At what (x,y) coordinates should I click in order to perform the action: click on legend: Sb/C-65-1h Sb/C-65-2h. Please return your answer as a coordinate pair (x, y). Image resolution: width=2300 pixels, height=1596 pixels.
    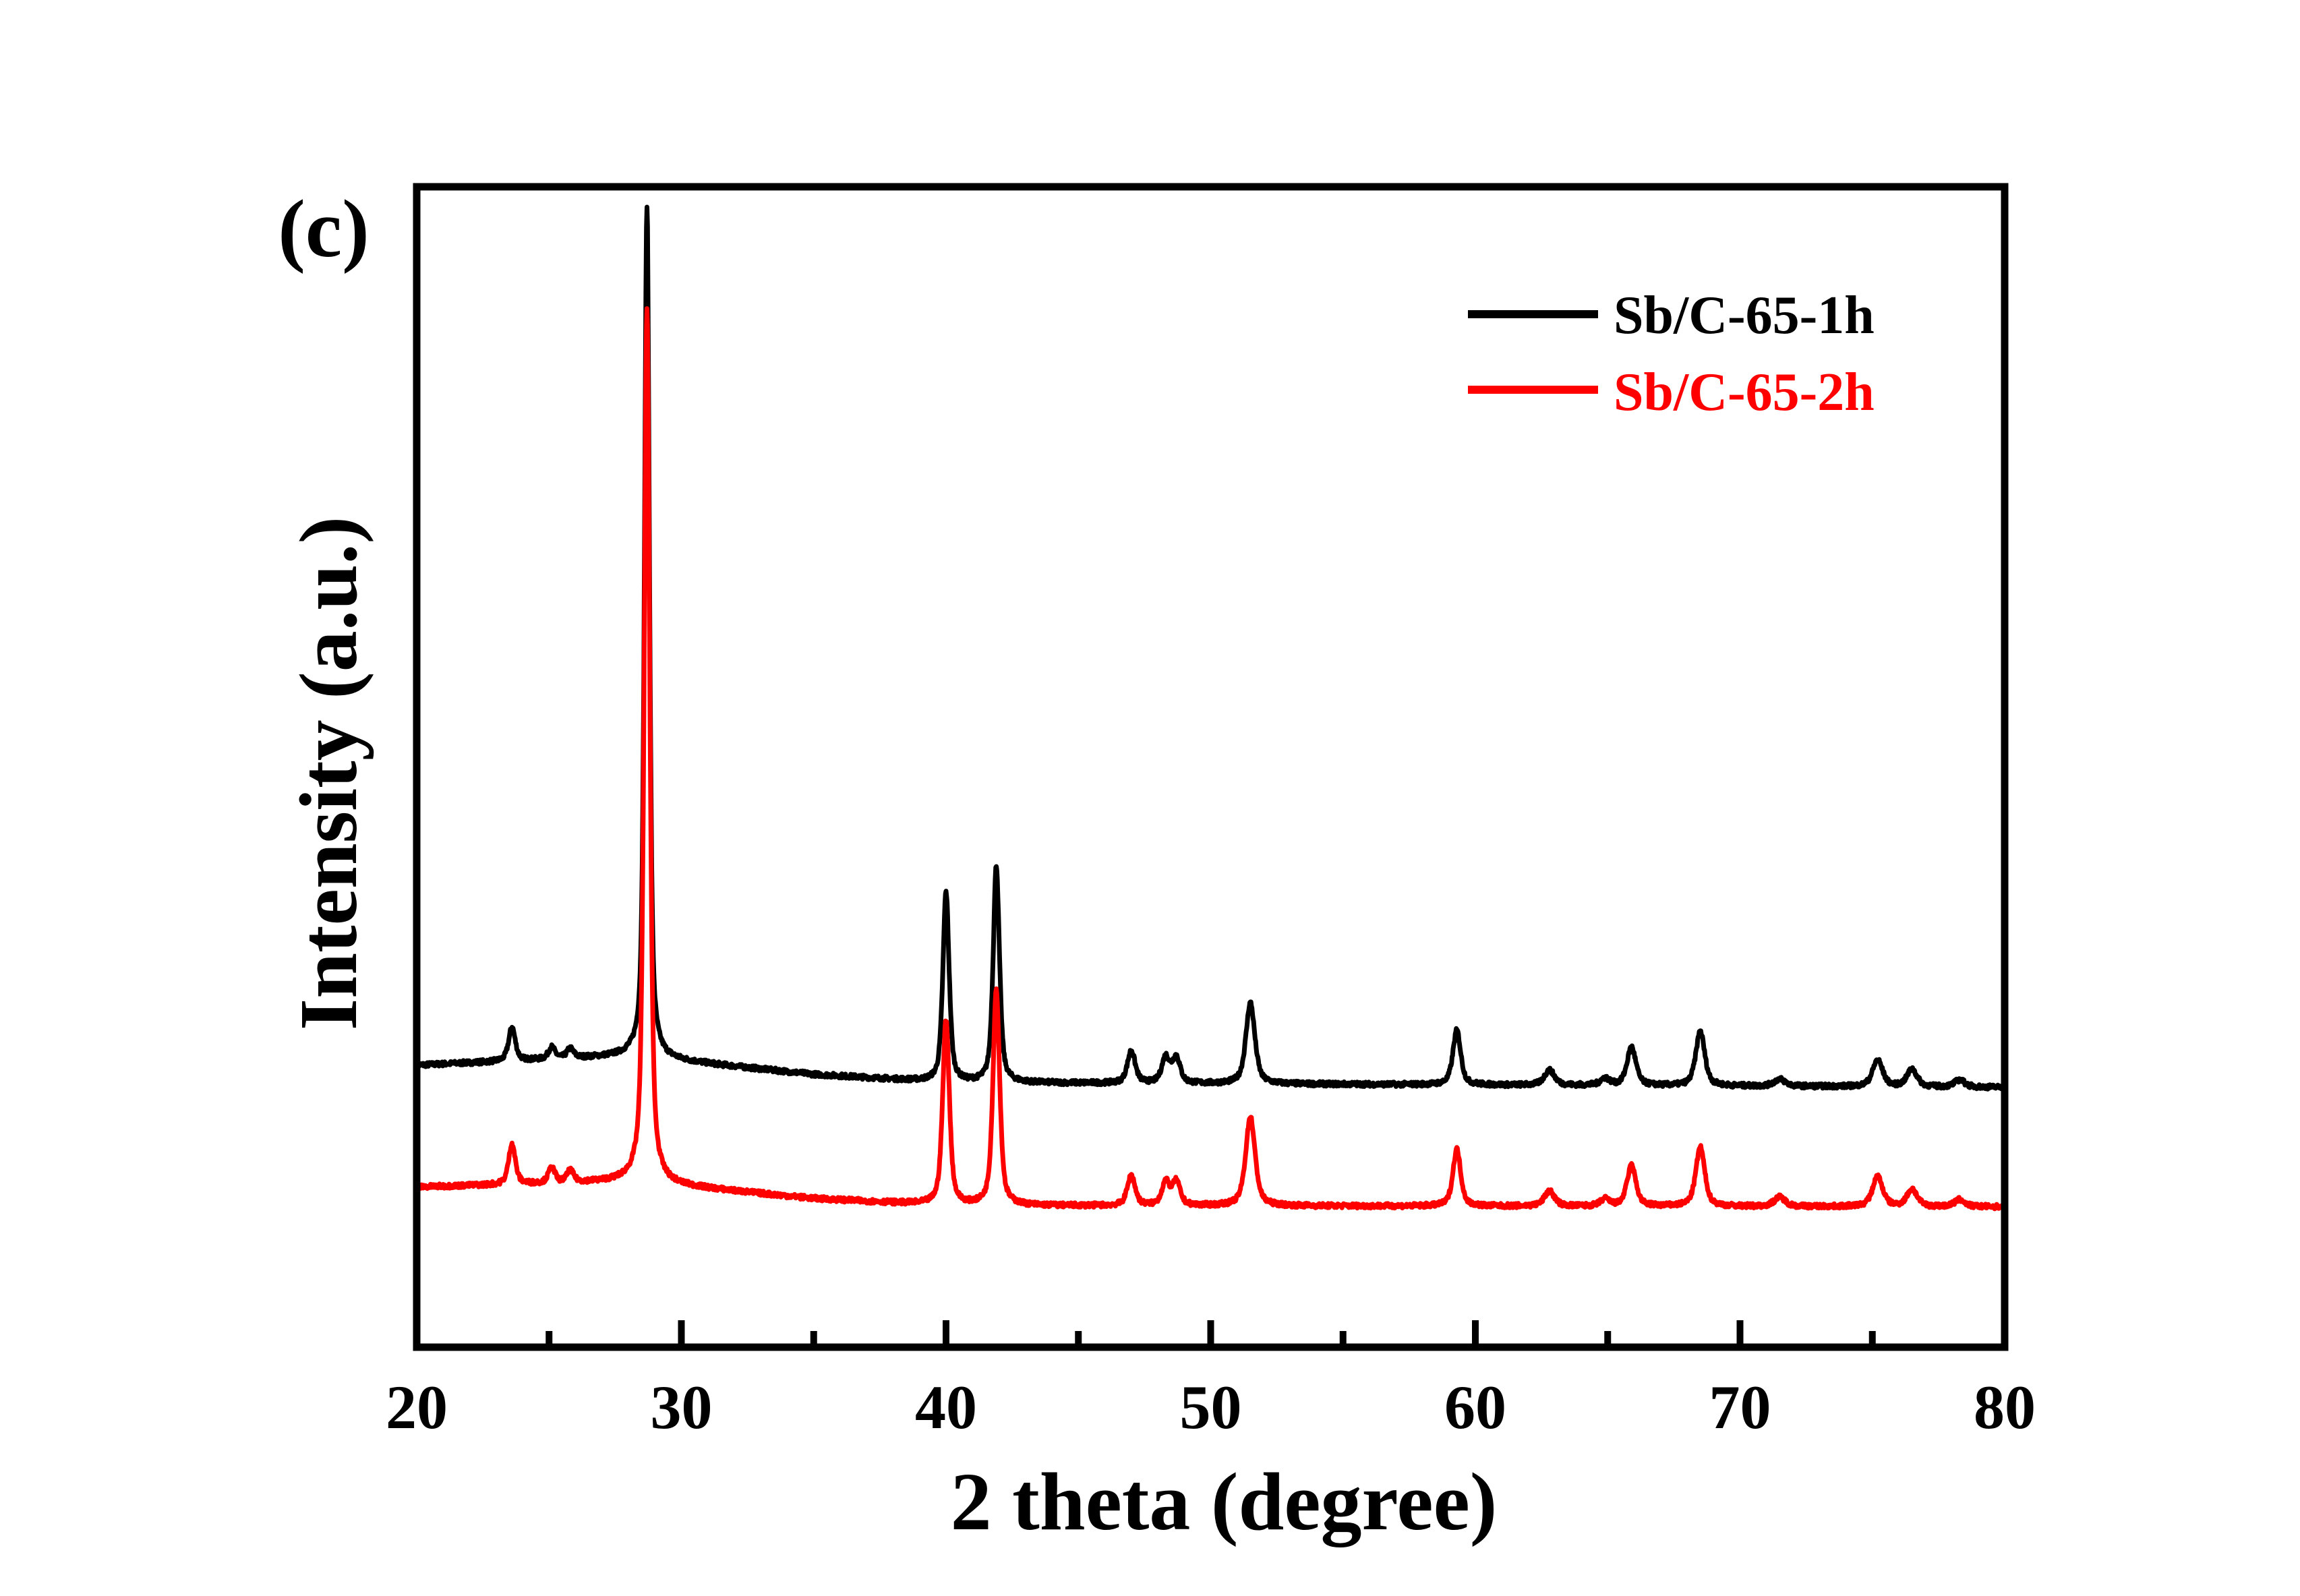
    Looking at the image, I should click on (1671, 354).